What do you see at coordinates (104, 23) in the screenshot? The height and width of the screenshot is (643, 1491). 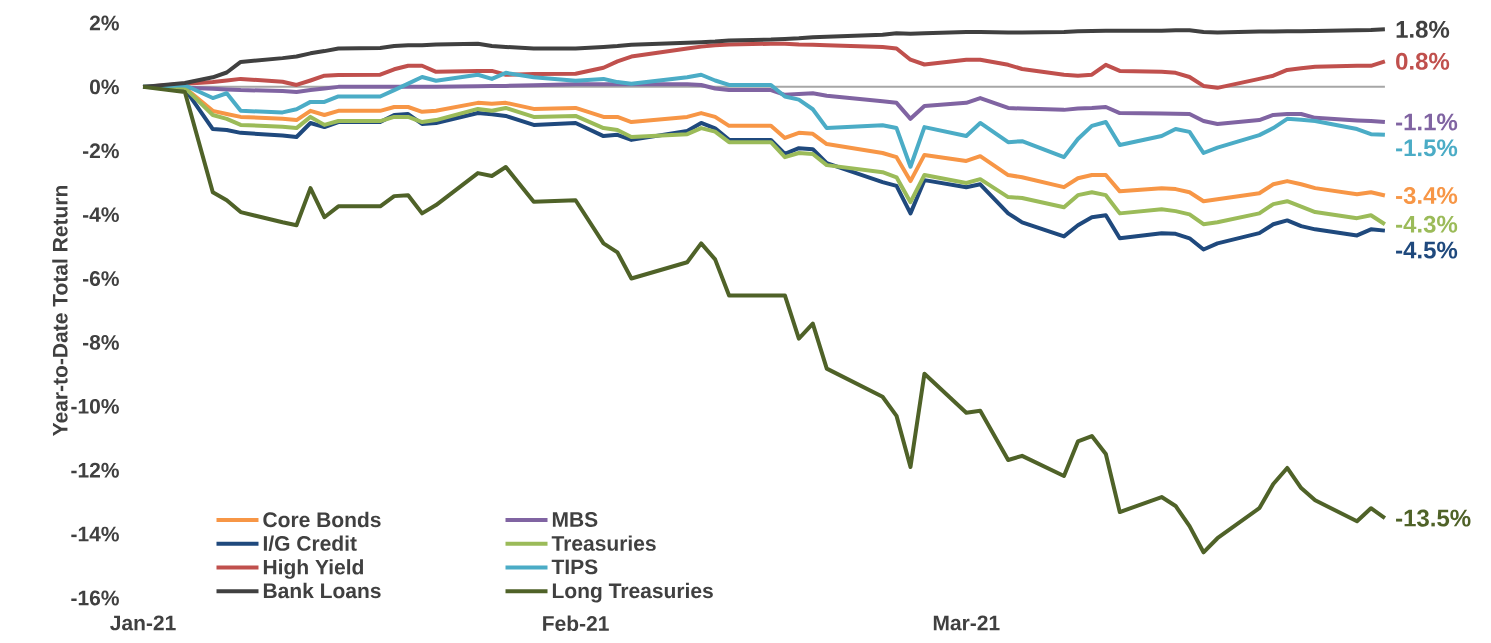 I see `y-tick-label: 2%` at bounding box center [104, 23].